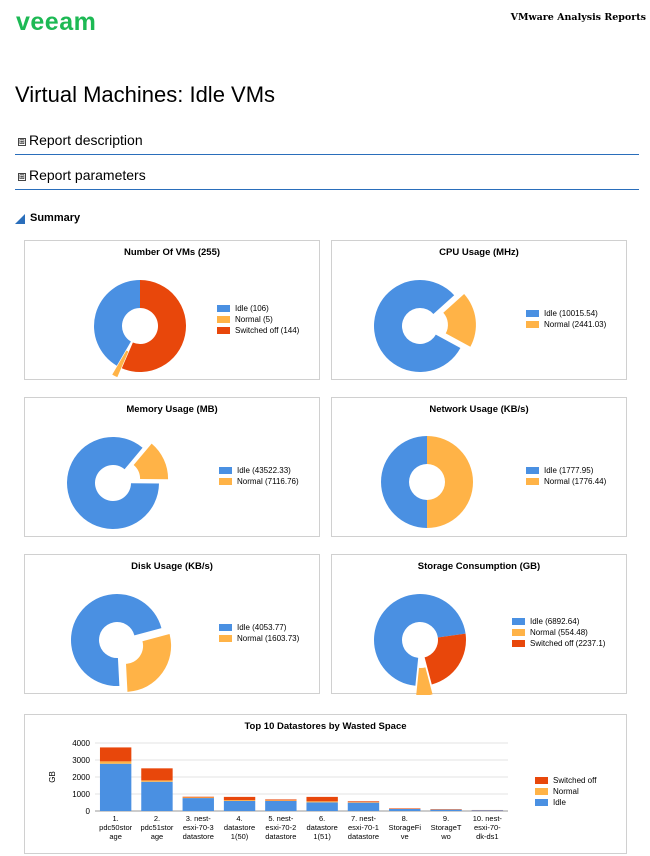  Describe the element at coordinates (172, 409) in the screenshot. I see `chart-title: Memory Usage (MB)` at that location.